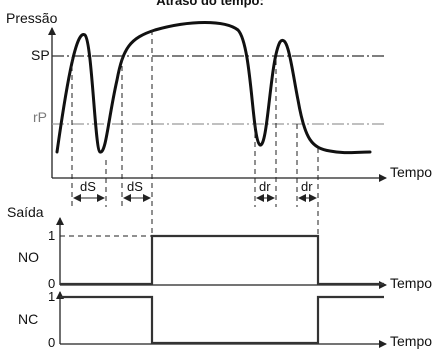 This screenshot has width=440, height=349. What do you see at coordinates (51, 283) in the screenshot?
I see `no-level-low: 0` at bounding box center [51, 283].